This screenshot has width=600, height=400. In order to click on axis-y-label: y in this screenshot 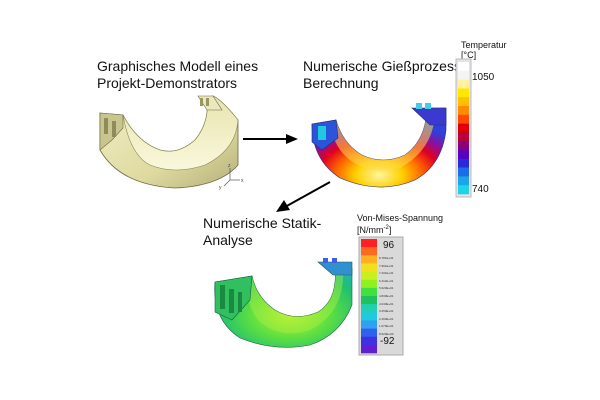, I will do `click(220, 188)`.